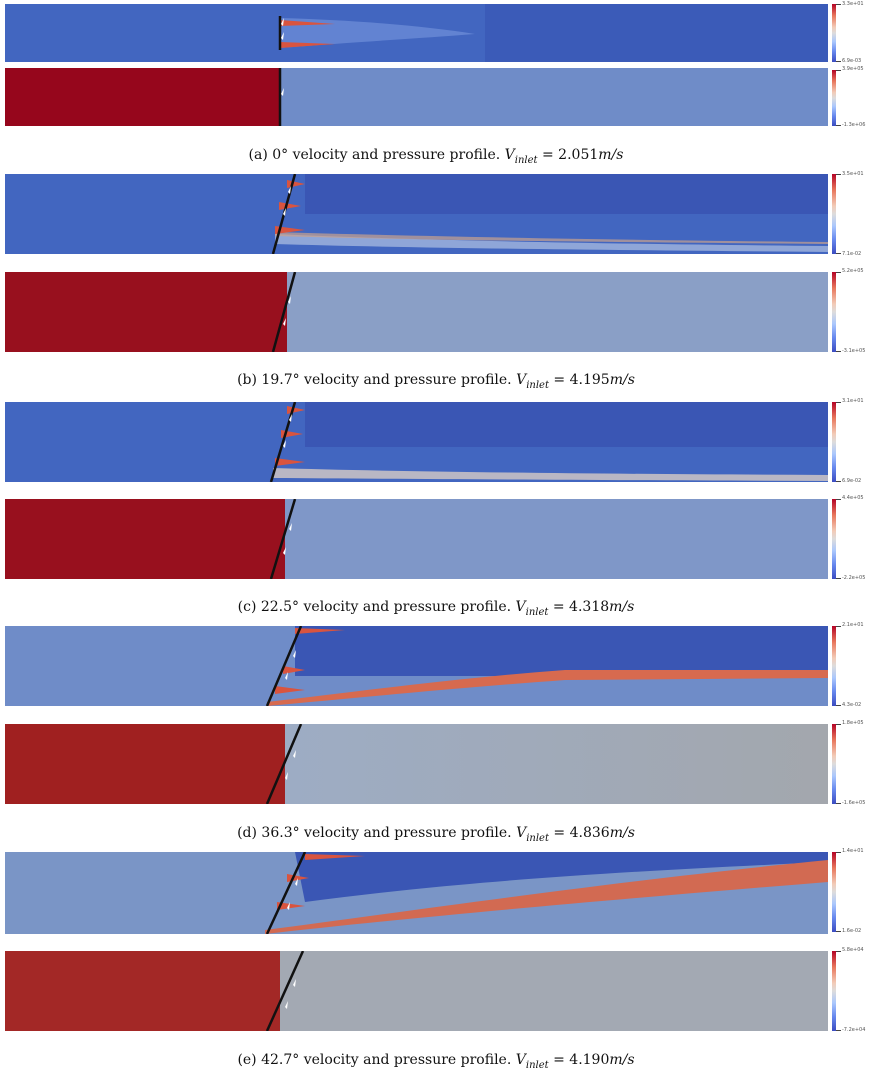 The height and width of the screenshot is (1080, 872). What do you see at coordinates (854, 803) in the screenshot?
I see `pressure-colorbar-min: -1.6e+05` at bounding box center [854, 803].